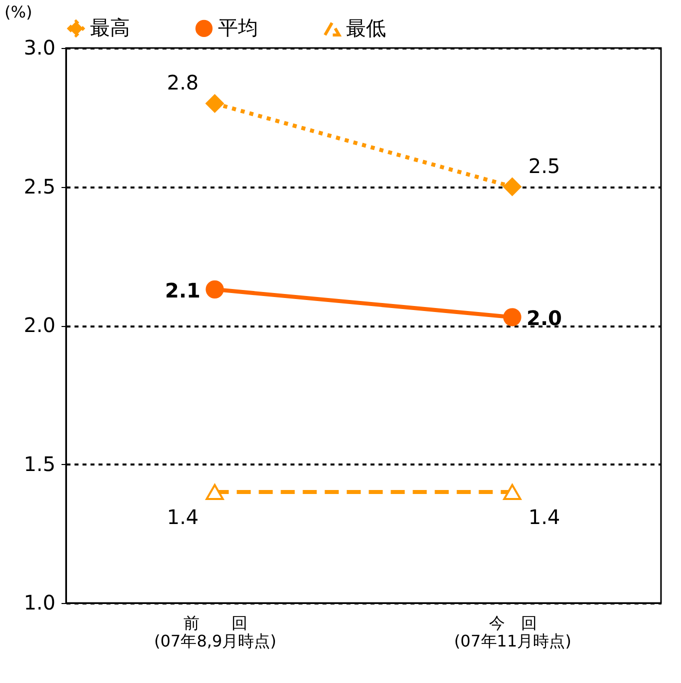 Image resolution: width=681 pixels, height=683 pixels. I want to click on y-tick-label: 2.5, so click(40, 186).